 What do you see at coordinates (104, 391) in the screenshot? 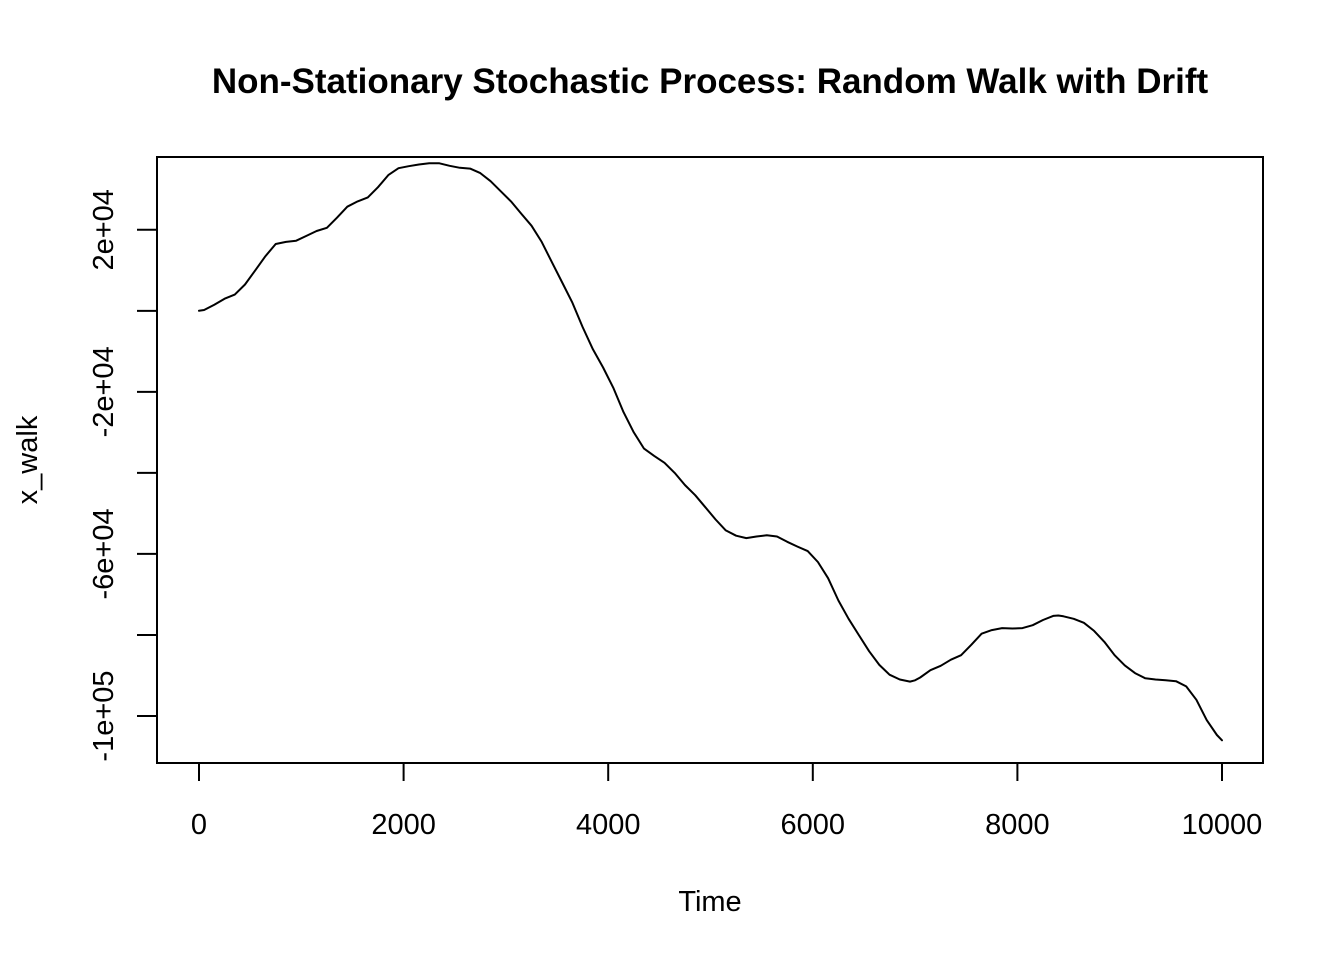
I see `y-tick-label: -2e+04` at bounding box center [104, 391].